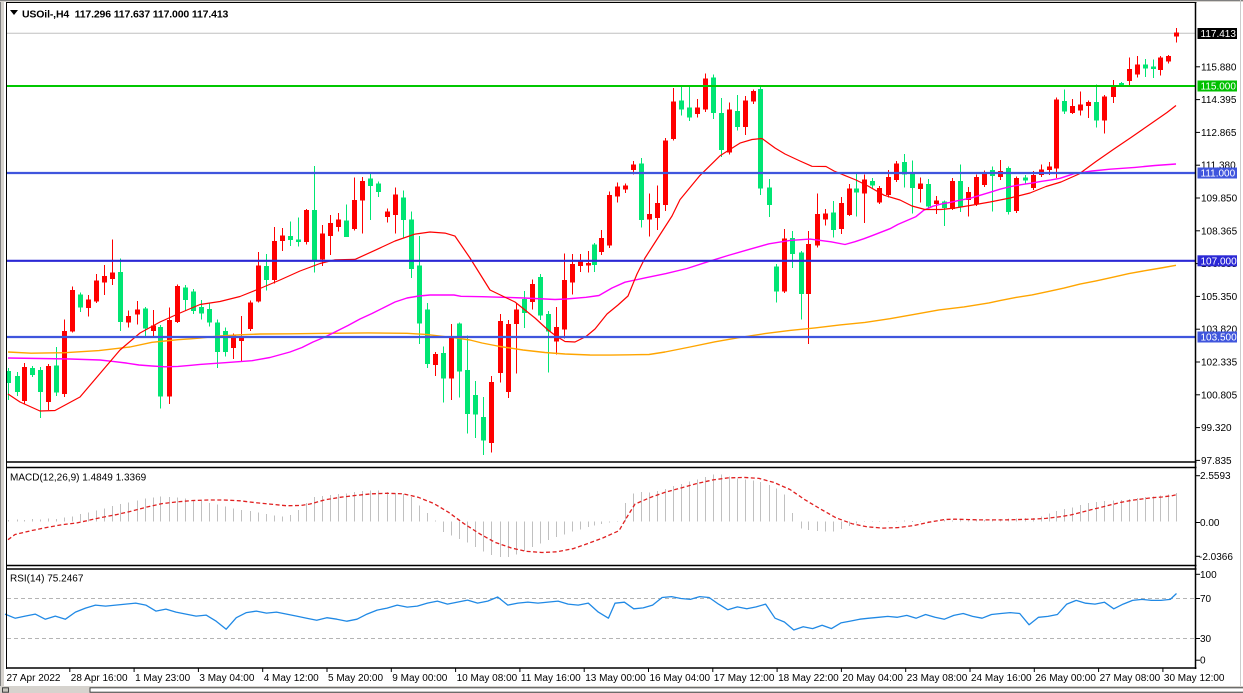 The width and height of the screenshot is (1243, 693). Describe the element at coordinates (78, 478) in the screenshot. I see `svg-text: MACD(12,26,9) 1.4849 1.3369` at that location.